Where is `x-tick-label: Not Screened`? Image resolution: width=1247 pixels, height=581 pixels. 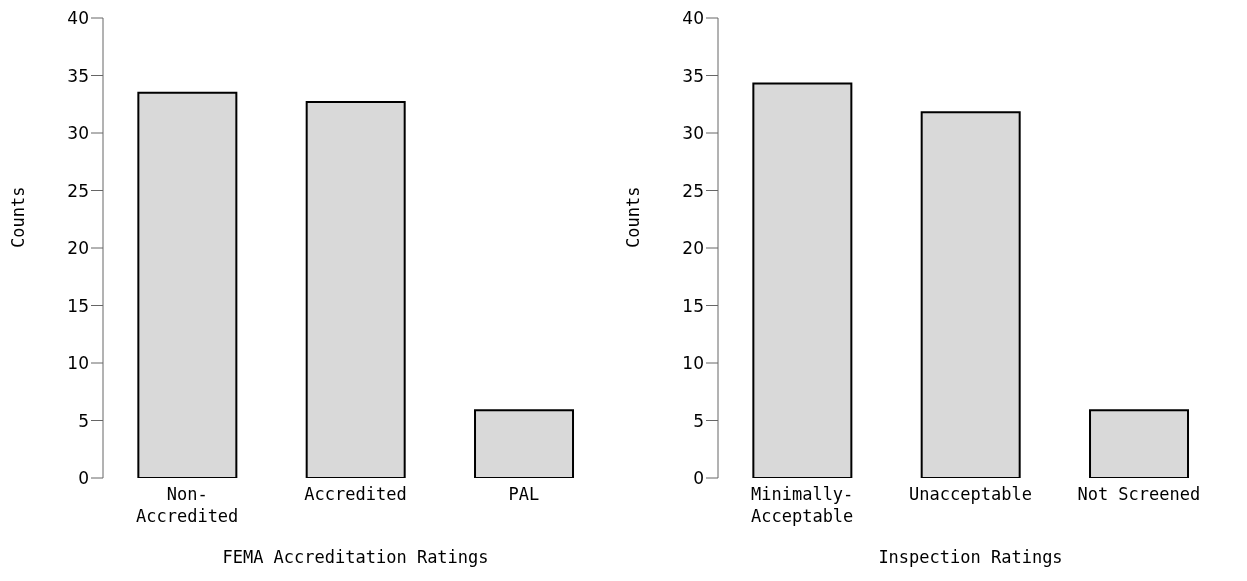
x-tick-label: Not Screened is located at coordinates (1139, 494).